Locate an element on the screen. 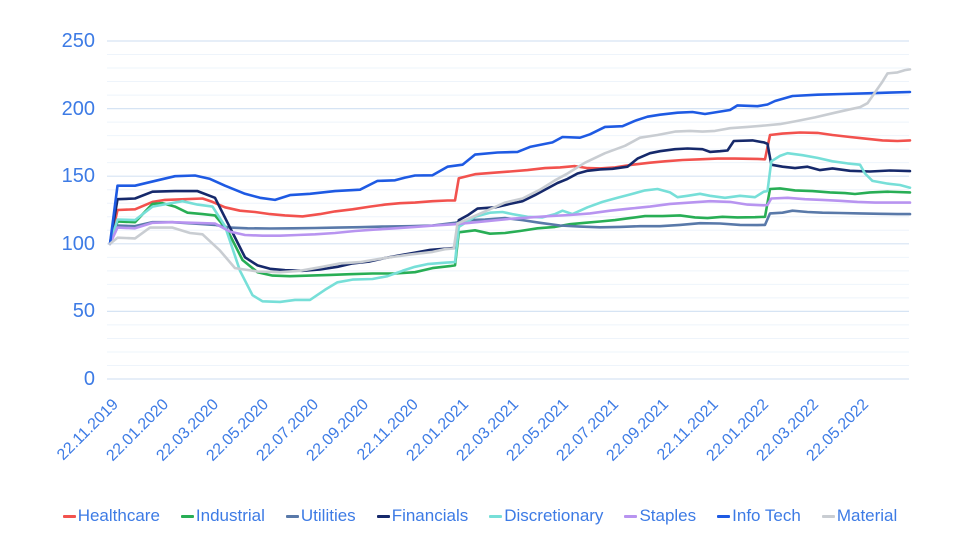 This screenshot has height=551, width=960. legend-item-material: Material is located at coordinates (859, 516).